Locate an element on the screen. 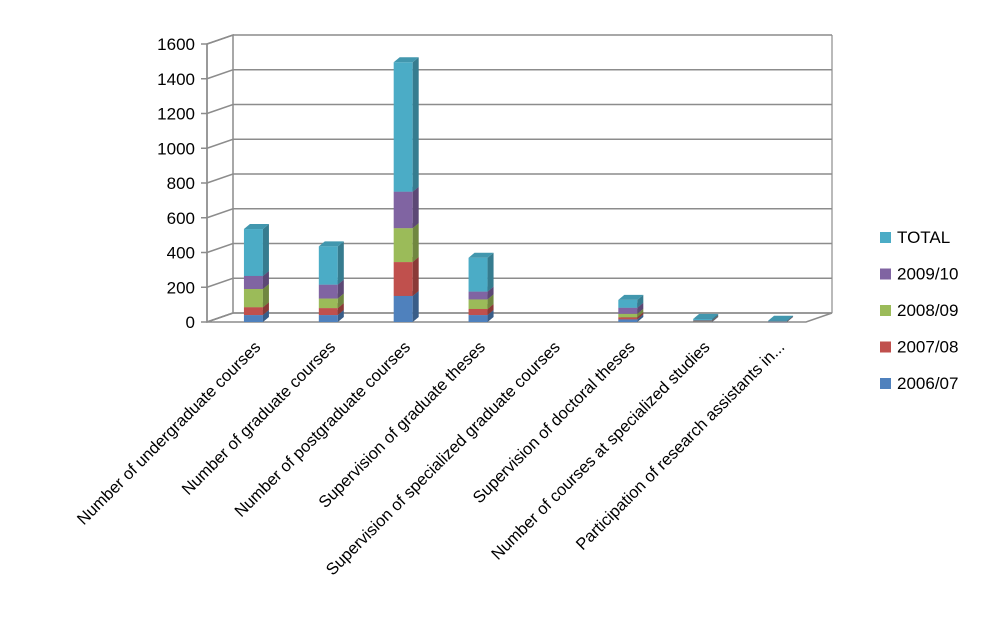 This screenshot has height=623, width=984. x-axis-label-5: Supervision of doctoral theses is located at coordinates (554, 422).